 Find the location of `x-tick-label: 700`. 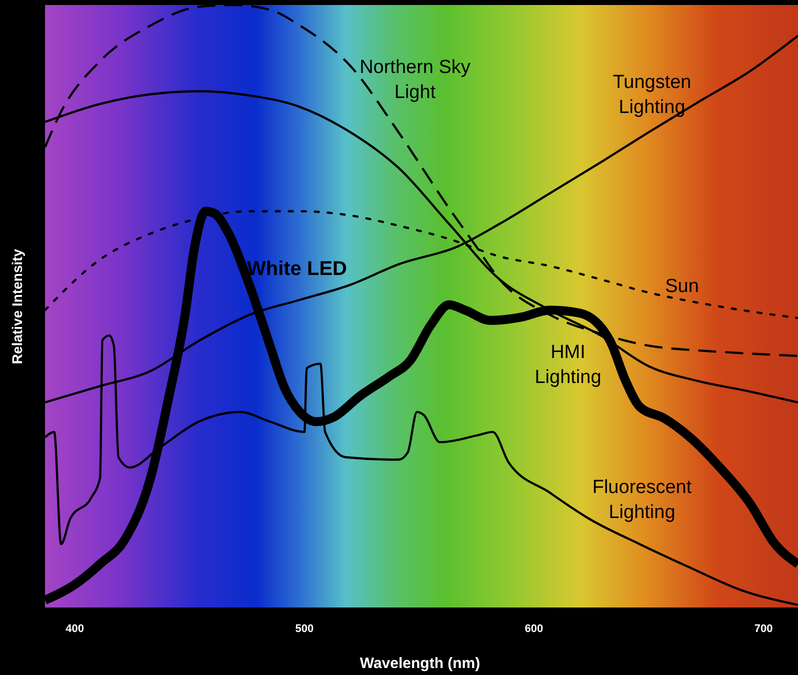

x-tick-label: 700 is located at coordinates (763, 629).